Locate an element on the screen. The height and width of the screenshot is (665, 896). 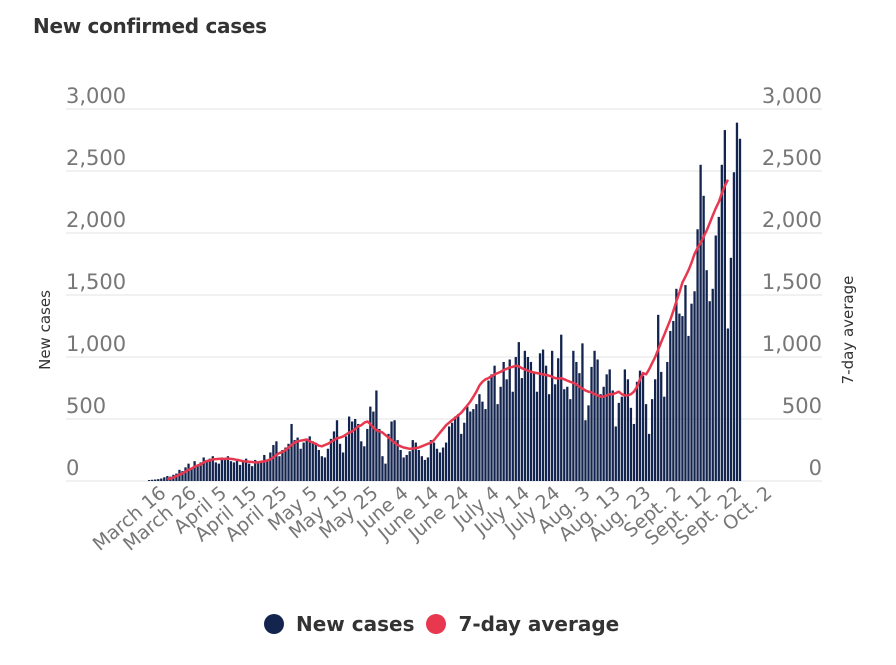
legend-item-new-cases: New cases is located at coordinates (339, 624).